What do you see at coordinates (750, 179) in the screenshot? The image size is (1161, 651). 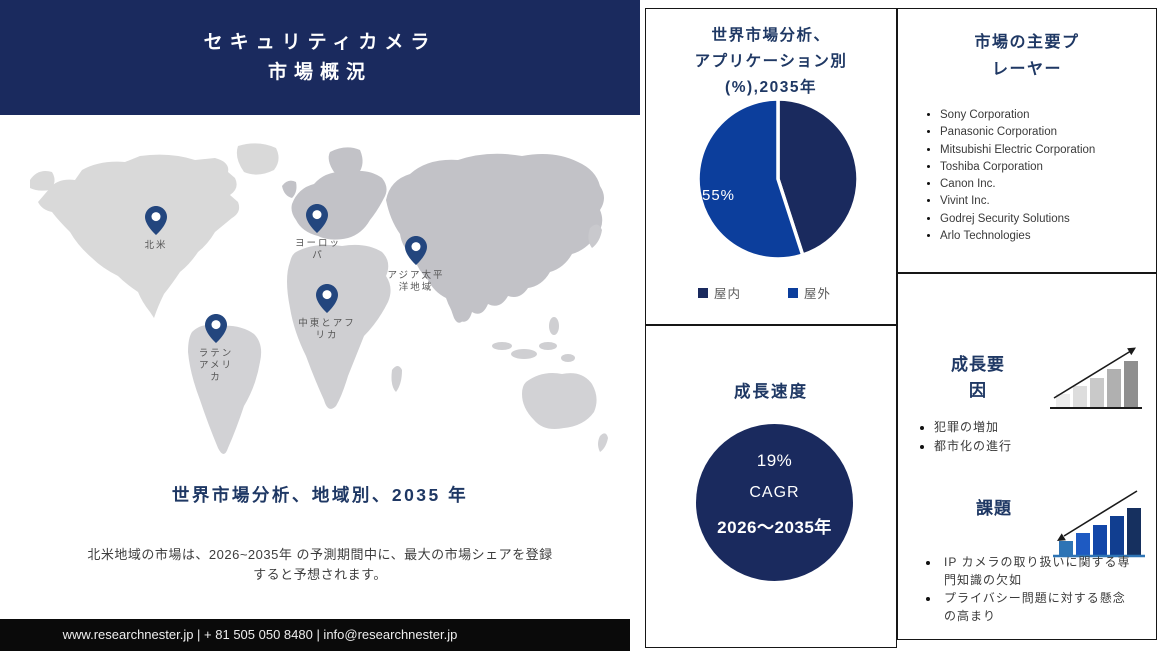 I see `pie-slice-outdoor` at bounding box center [750, 179].